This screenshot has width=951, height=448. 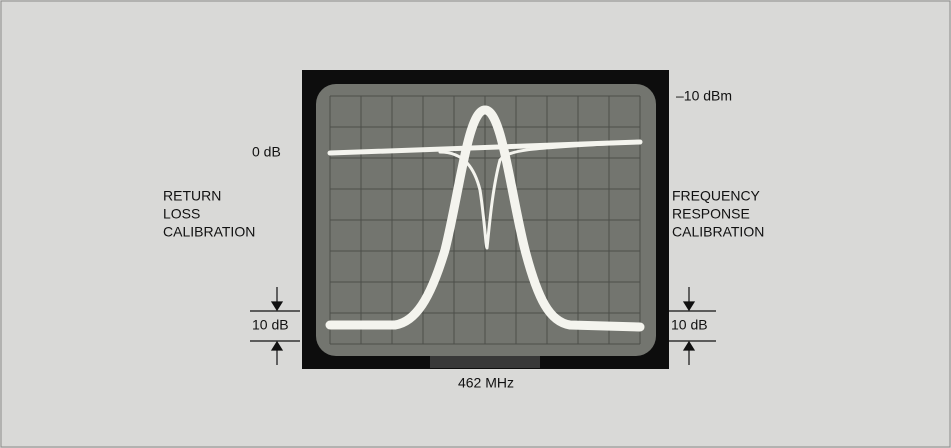 I want to click on left-scale-label: 10 dB, so click(x=270, y=325).